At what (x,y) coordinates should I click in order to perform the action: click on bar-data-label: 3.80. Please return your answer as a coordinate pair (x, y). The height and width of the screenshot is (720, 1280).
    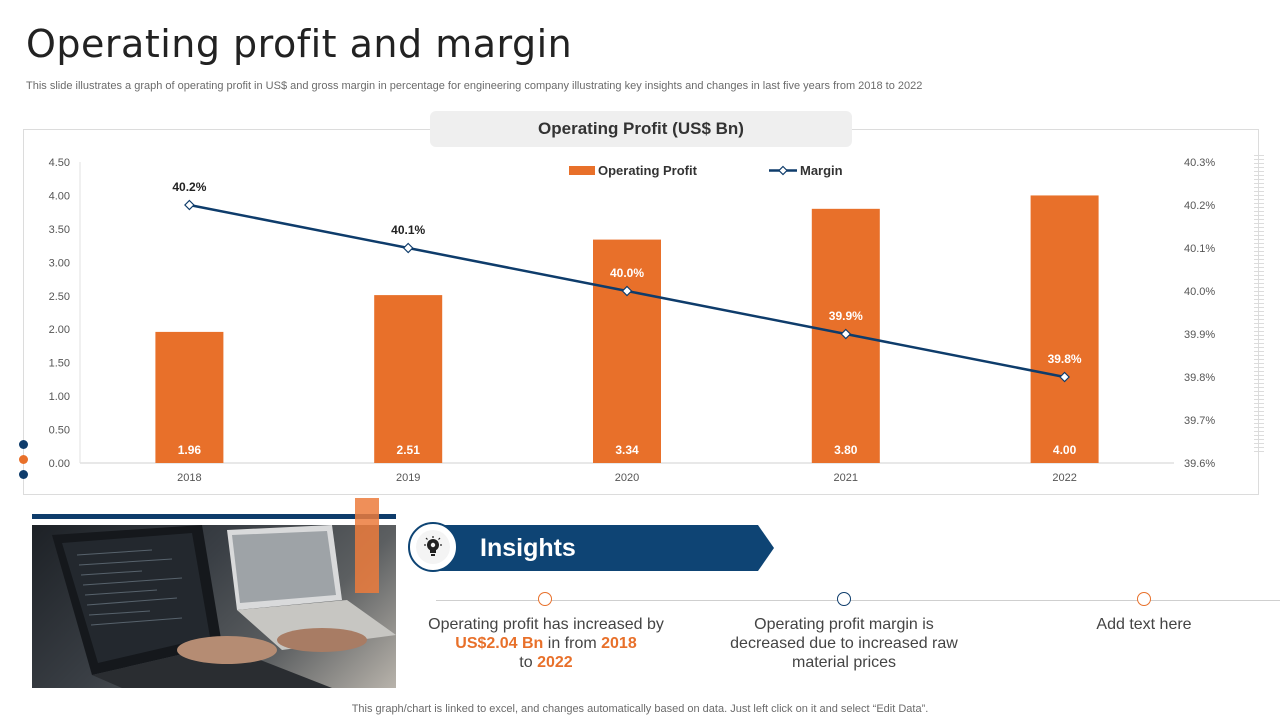
    Looking at the image, I should click on (846, 450).